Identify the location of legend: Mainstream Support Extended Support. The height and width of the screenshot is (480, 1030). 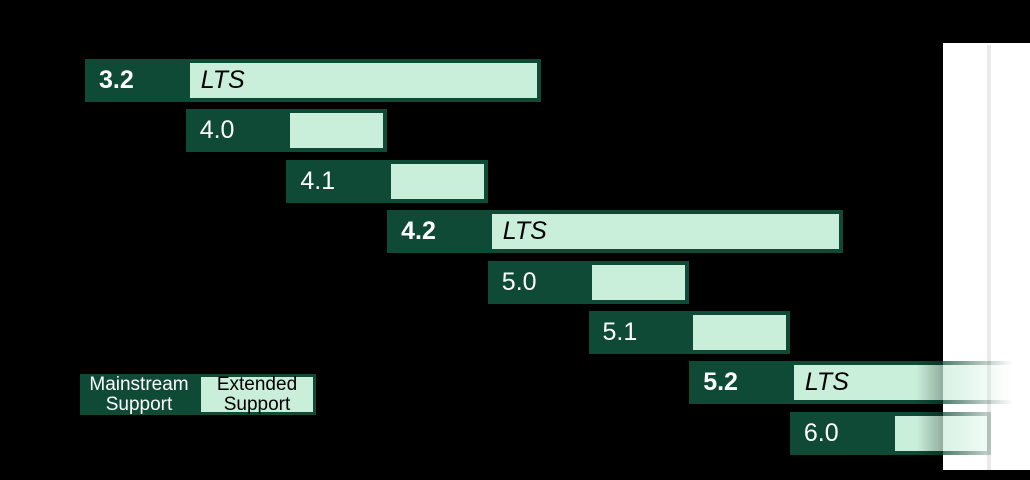
(198, 394).